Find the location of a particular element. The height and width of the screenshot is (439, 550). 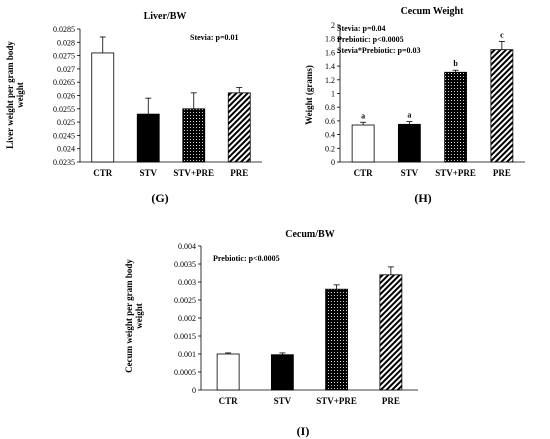

panel-label: (I) is located at coordinates (303, 431).